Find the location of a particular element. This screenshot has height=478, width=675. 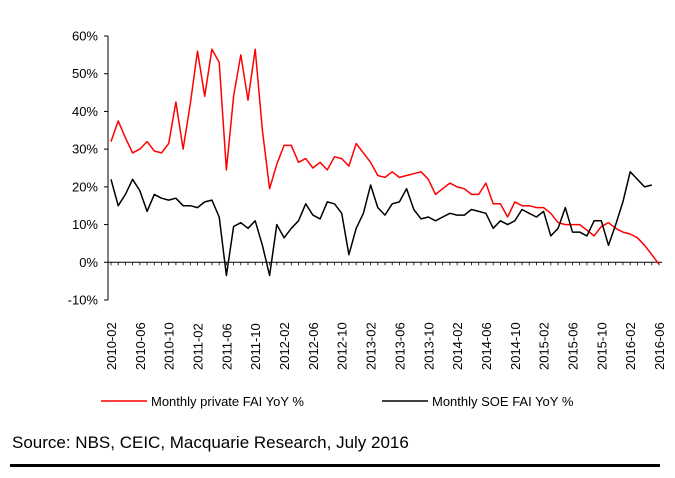

y-tick-label: 20% is located at coordinates (85, 186).